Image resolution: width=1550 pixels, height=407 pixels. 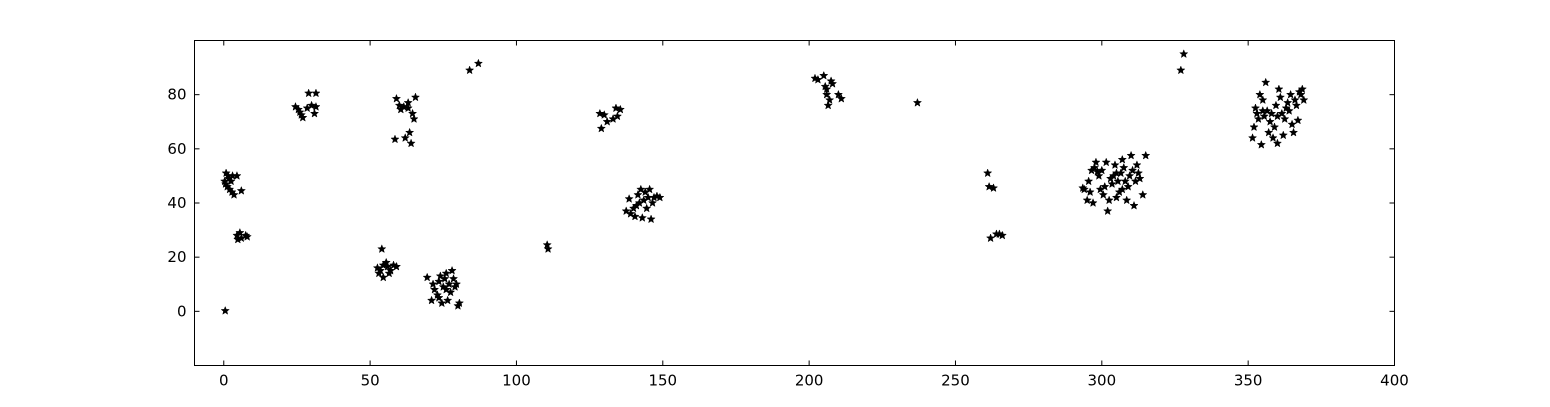 I want to click on y-tick-label: 80, so click(x=176, y=95).